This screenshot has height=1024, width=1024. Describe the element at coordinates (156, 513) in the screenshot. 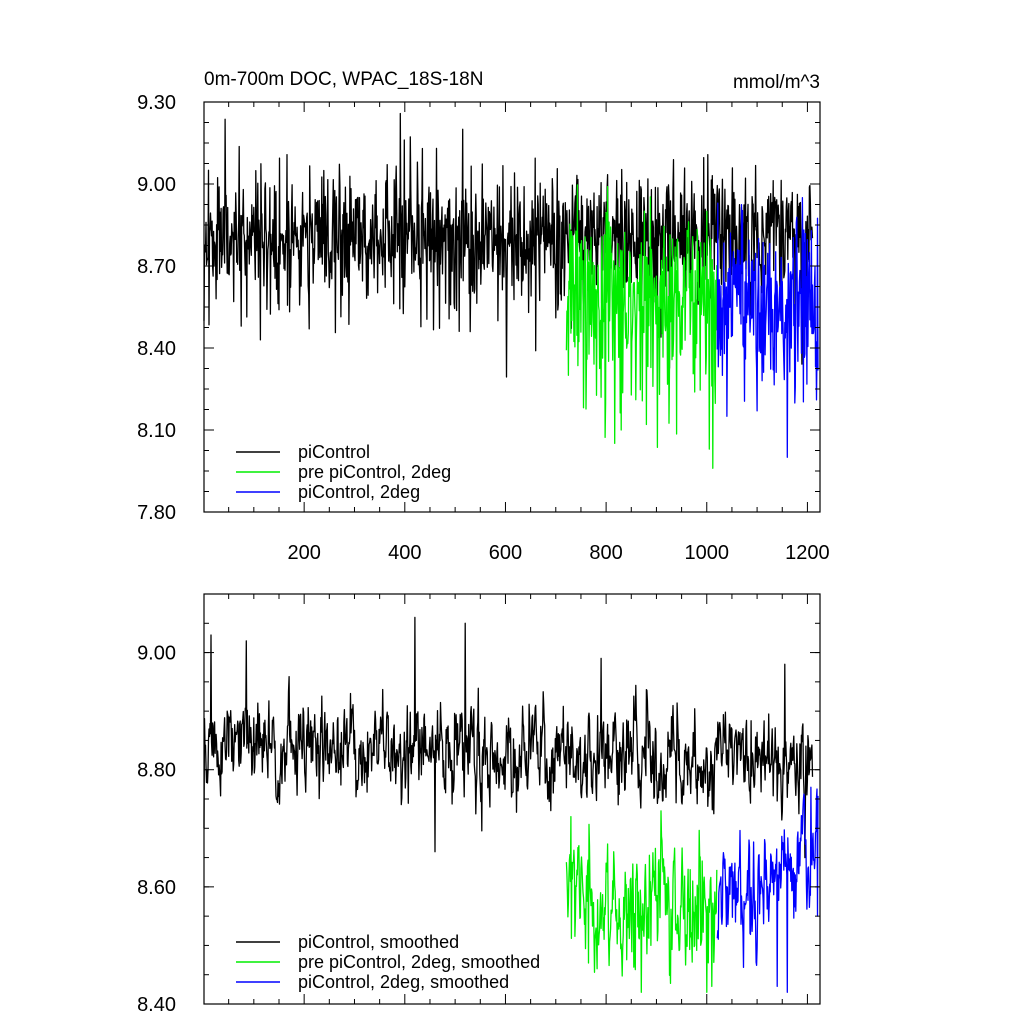

I see `y-tick-label: 7.80` at that location.